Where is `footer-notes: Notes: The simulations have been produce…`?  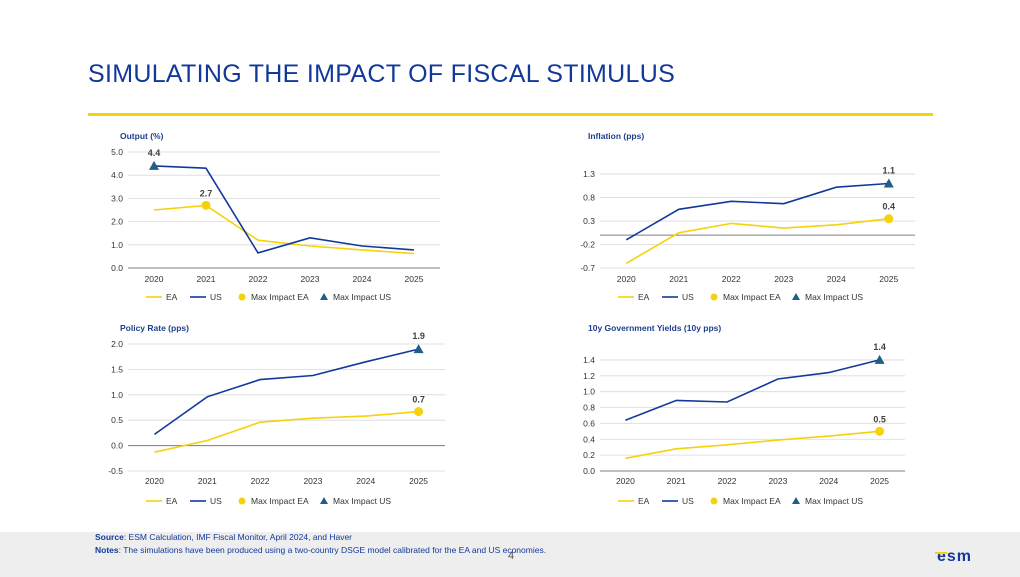
footer-notes: Notes: The simulations have been produce… is located at coordinates (320, 550).